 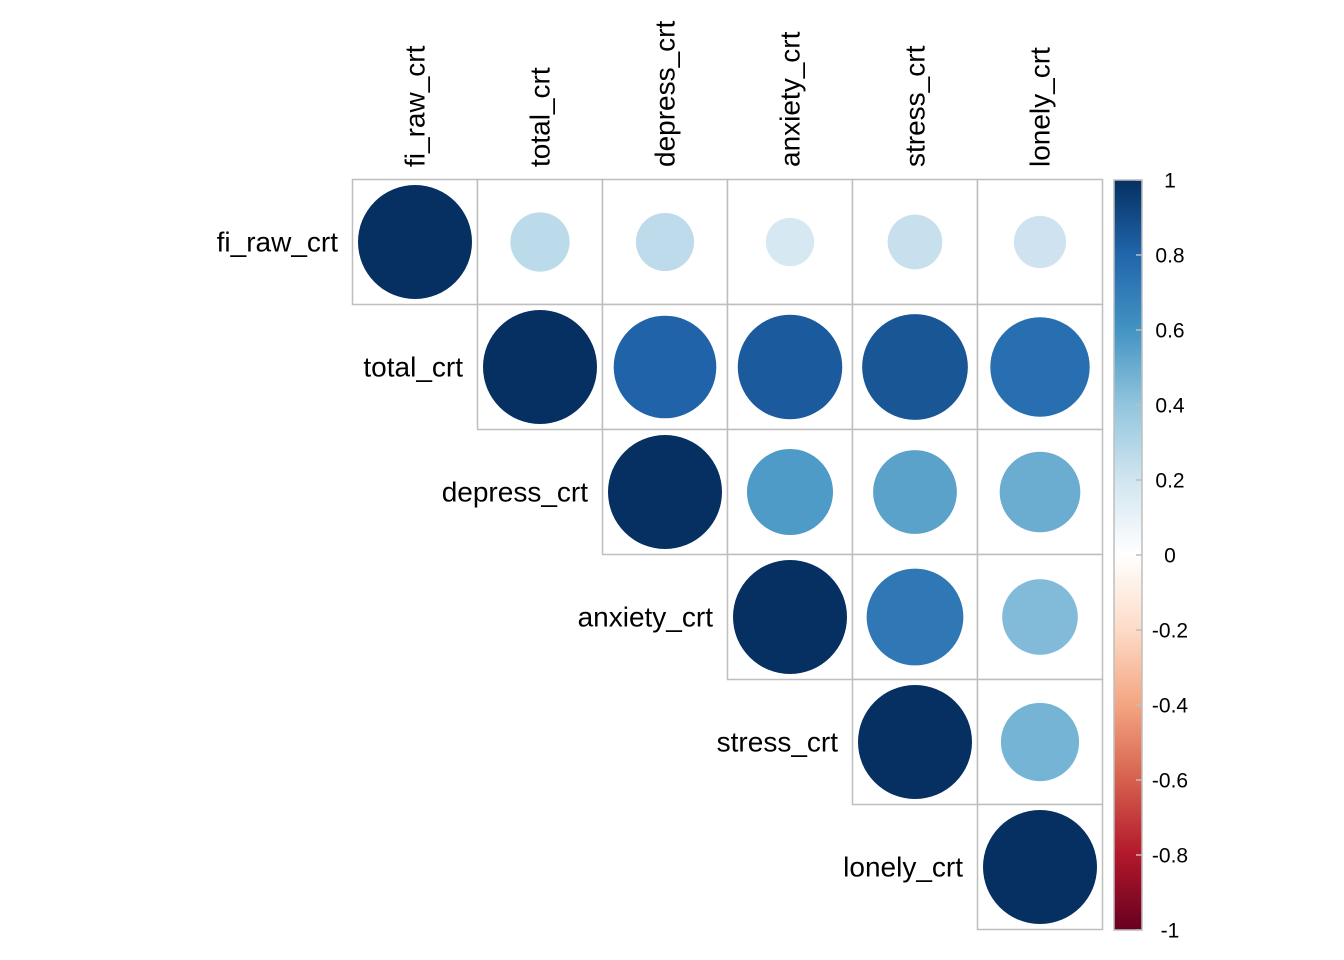 What do you see at coordinates (646, 617) in the screenshot?
I see `row-label-anxiety_crt: anxiety_crt` at bounding box center [646, 617].